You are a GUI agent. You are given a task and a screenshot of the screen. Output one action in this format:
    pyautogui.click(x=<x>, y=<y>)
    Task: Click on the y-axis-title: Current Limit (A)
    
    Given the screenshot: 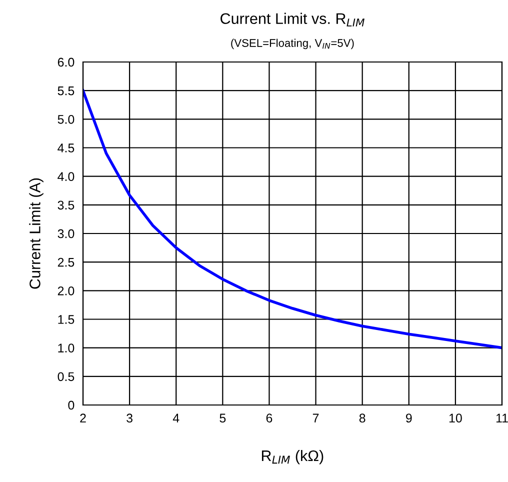 What is the action you would take?
    pyautogui.click(x=36, y=233)
    